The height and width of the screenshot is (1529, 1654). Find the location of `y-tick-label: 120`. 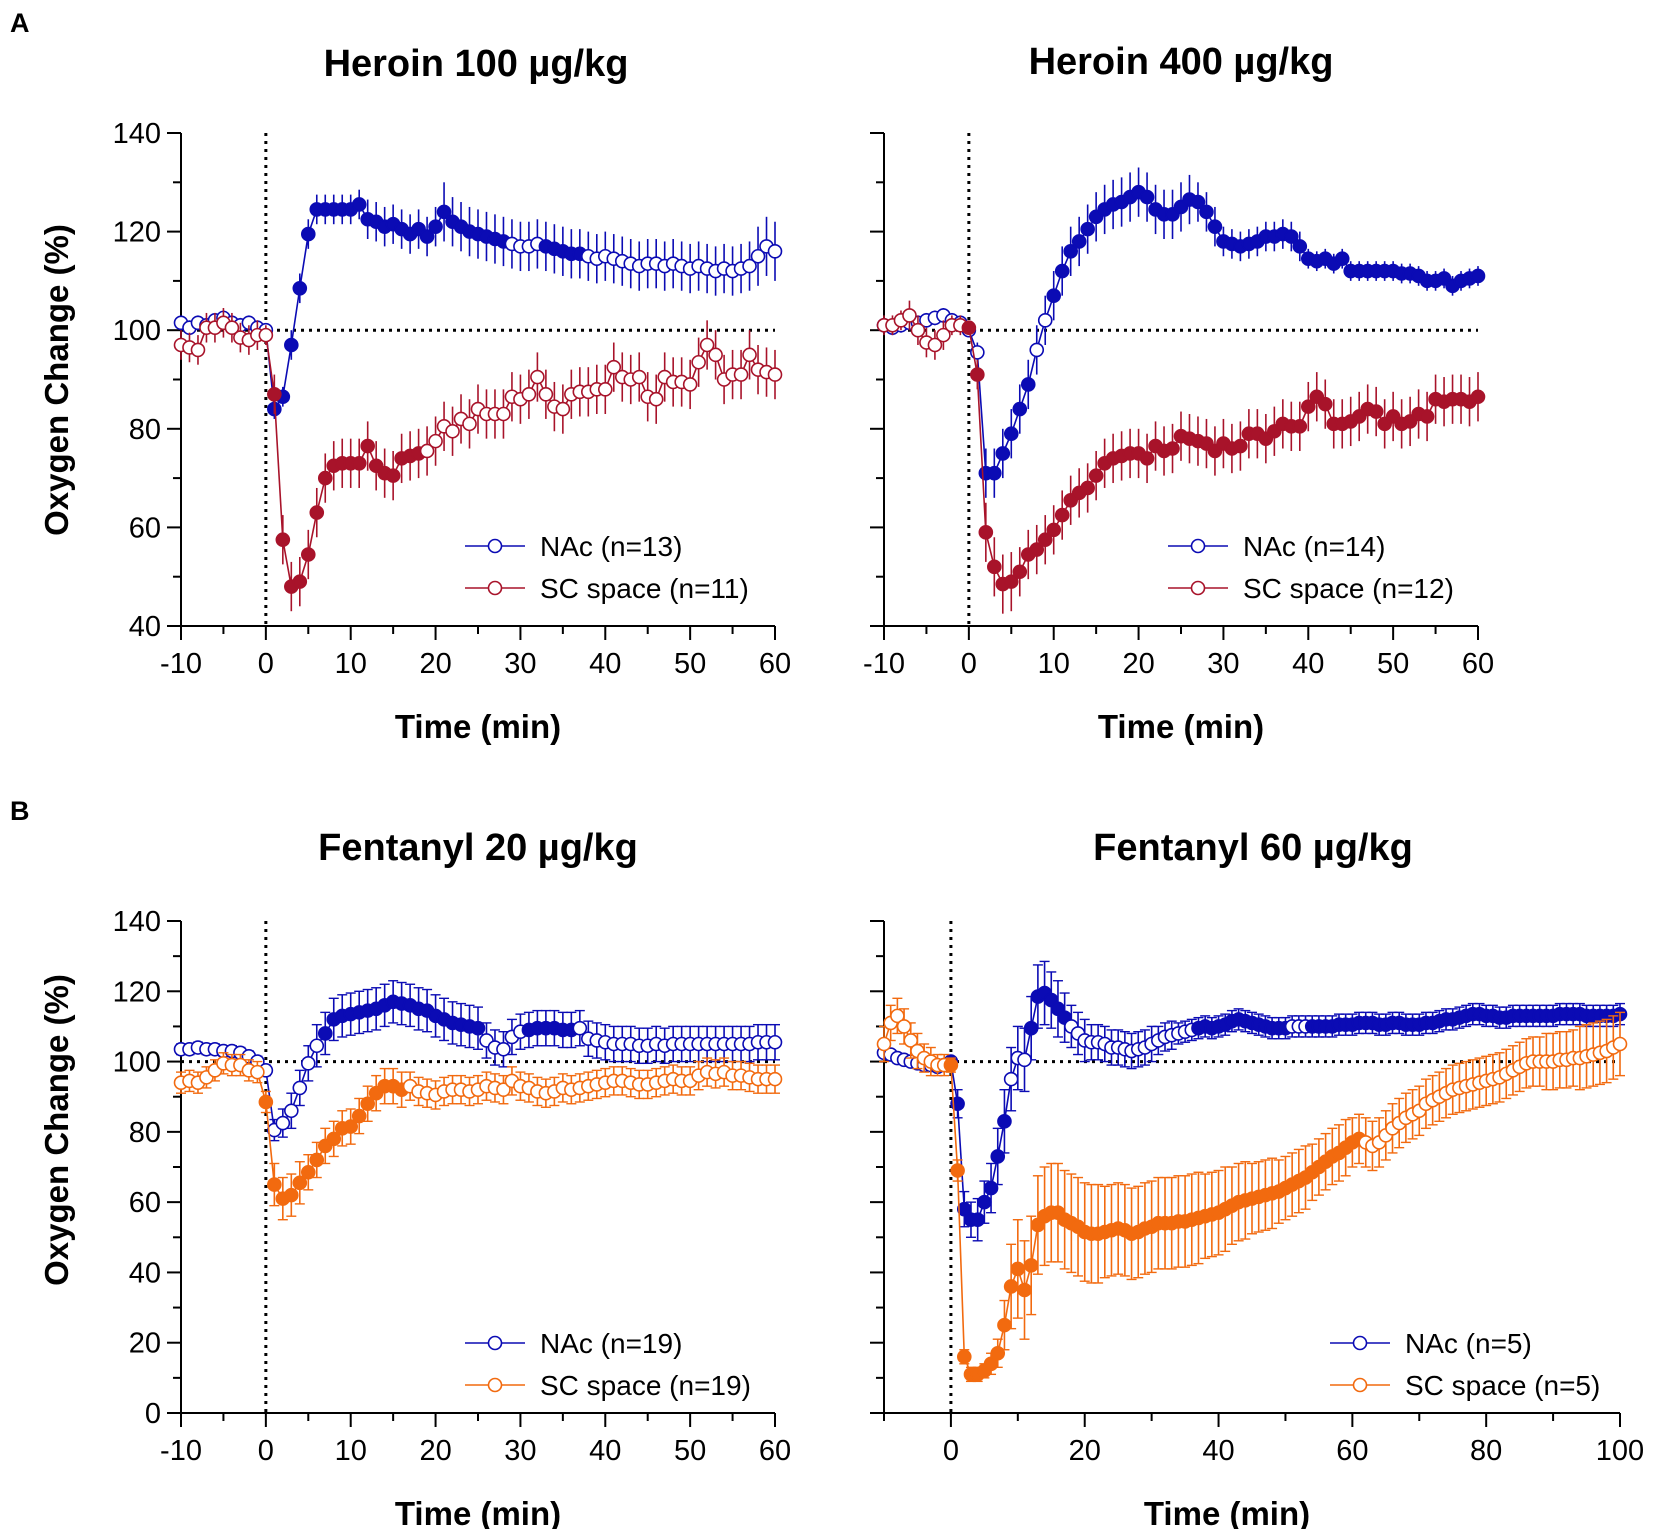

y-tick-label: 120 is located at coordinates (137, 992).